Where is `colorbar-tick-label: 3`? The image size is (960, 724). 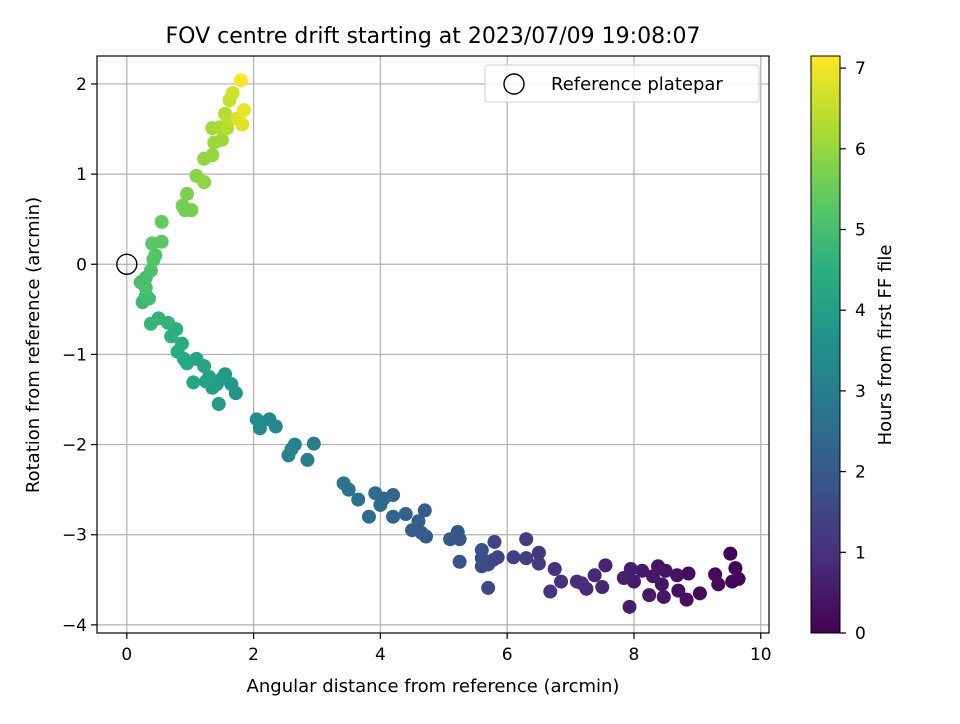 colorbar-tick-label: 3 is located at coordinates (860, 392).